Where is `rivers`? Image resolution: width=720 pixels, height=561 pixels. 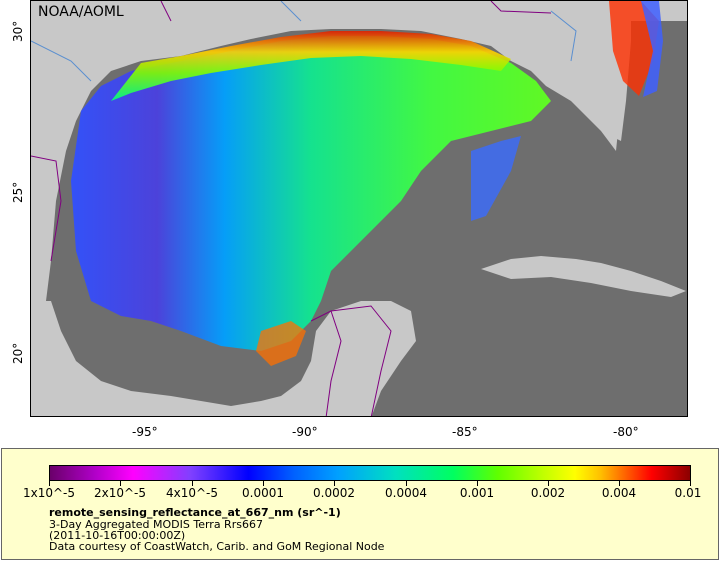
rivers is located at coordinates (304, 41).